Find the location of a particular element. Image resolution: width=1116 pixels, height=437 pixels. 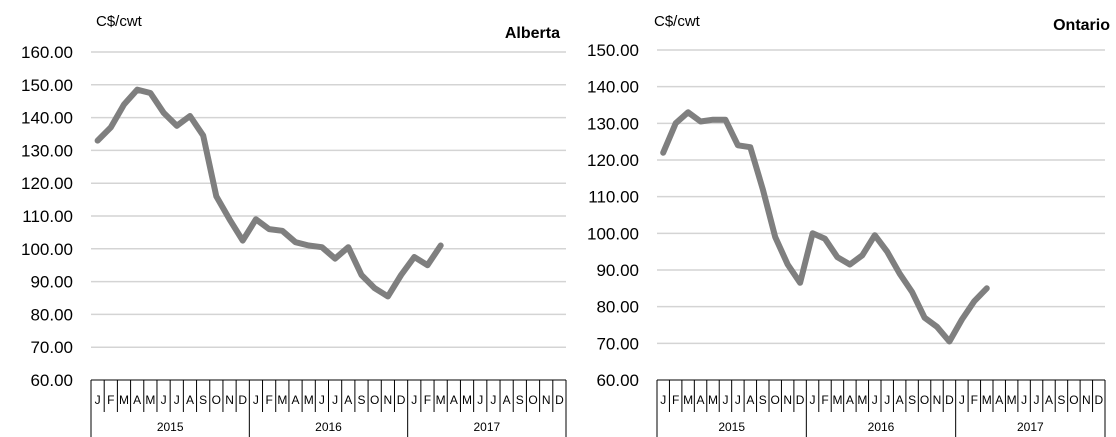

alberta-y-tick-label: 90.00 is located at coordinates (51, 282).